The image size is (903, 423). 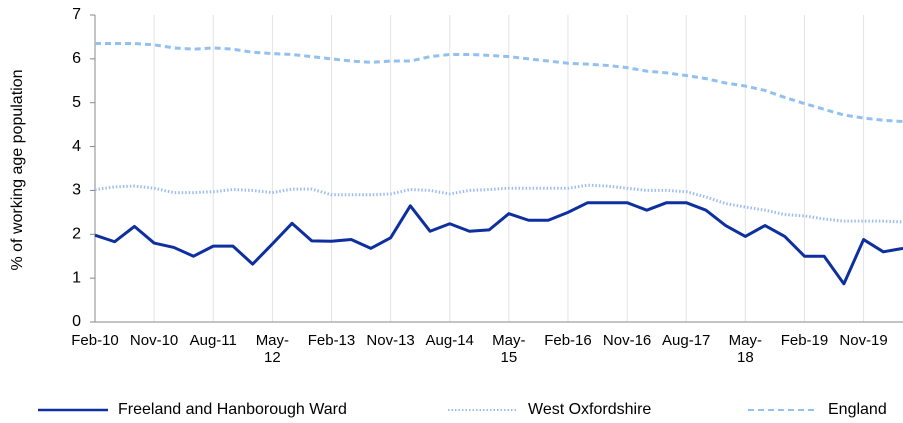 I want to click on x-tick-label: Feb-16, so click(x=568, y=340).